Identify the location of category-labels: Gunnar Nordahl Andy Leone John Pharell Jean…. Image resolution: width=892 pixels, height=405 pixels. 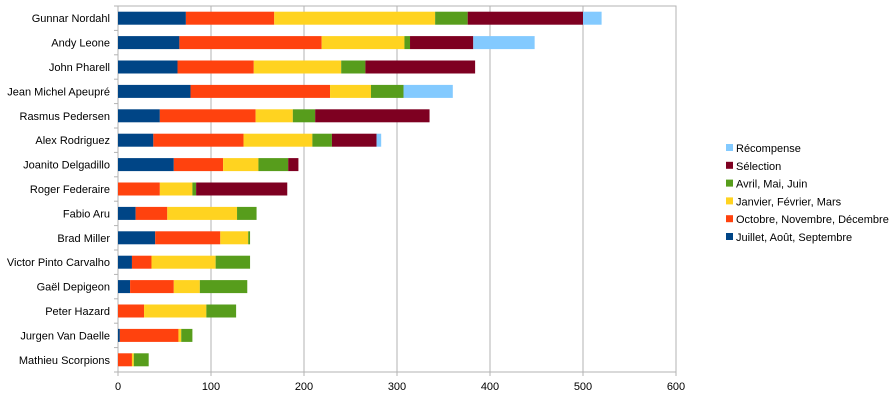
(59, 190).